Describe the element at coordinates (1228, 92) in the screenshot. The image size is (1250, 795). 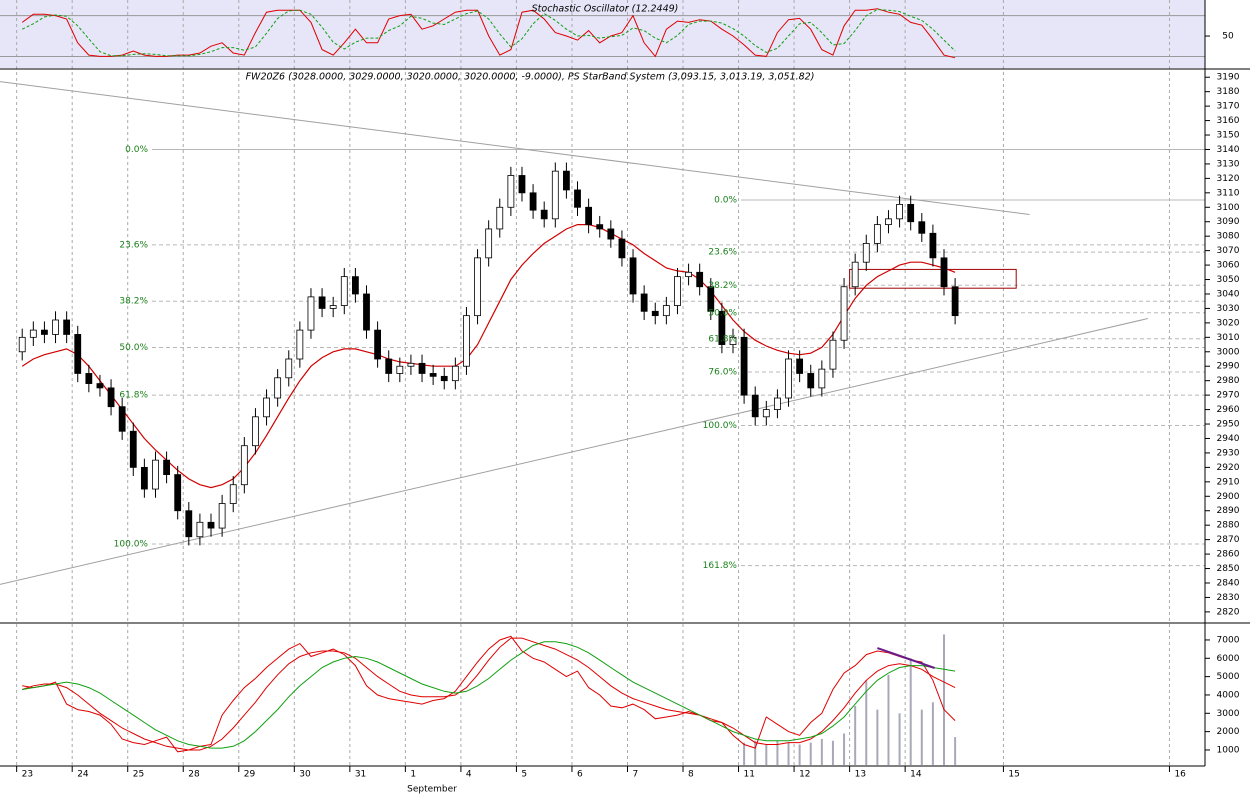
I see `y-tick-label: 3180` at that location.